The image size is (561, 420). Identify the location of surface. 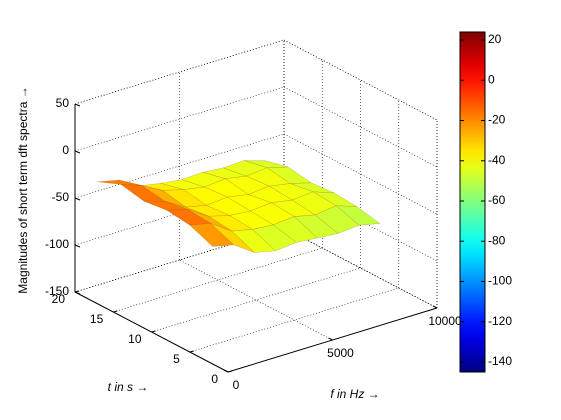
(239, 206).